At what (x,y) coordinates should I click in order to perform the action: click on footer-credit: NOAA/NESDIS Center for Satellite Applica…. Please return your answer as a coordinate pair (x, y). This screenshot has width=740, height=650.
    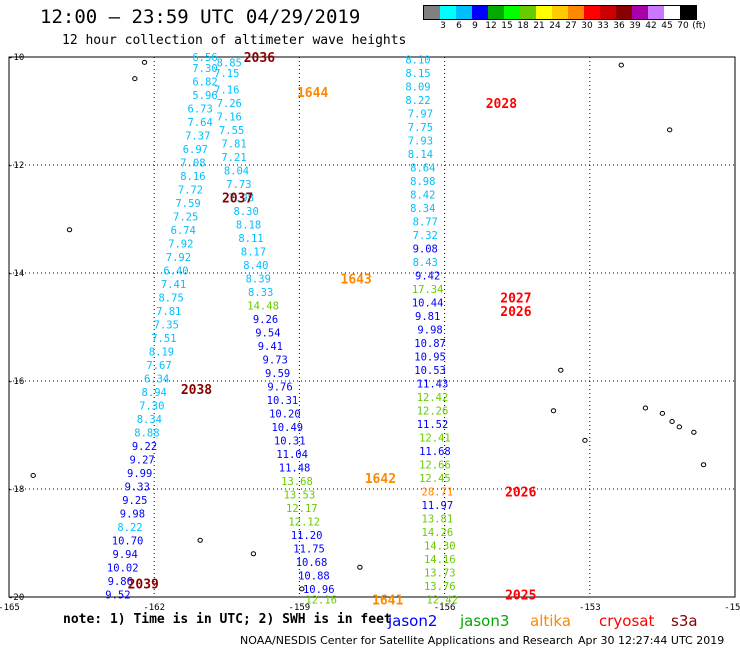
    Looking at the image, I should click on (407, 640).